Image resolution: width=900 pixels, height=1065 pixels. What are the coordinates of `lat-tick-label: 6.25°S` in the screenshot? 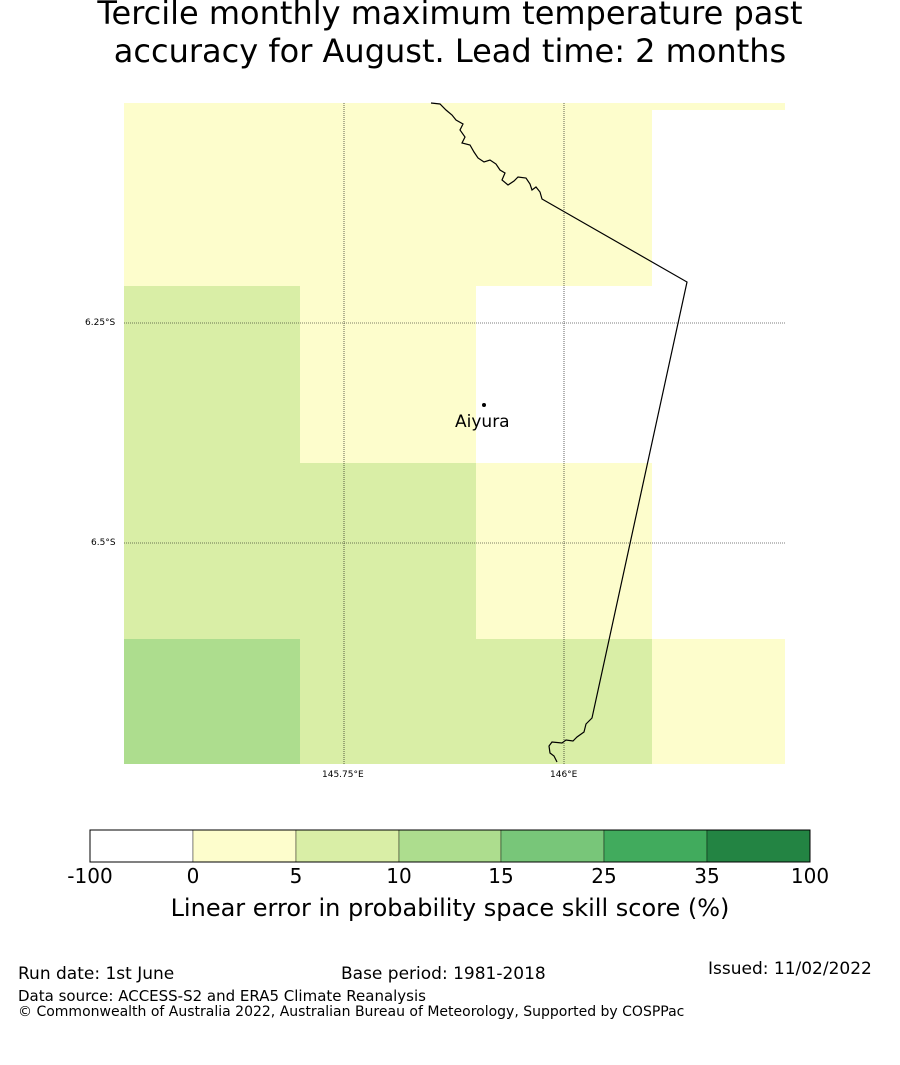 It's located at (100, 323).